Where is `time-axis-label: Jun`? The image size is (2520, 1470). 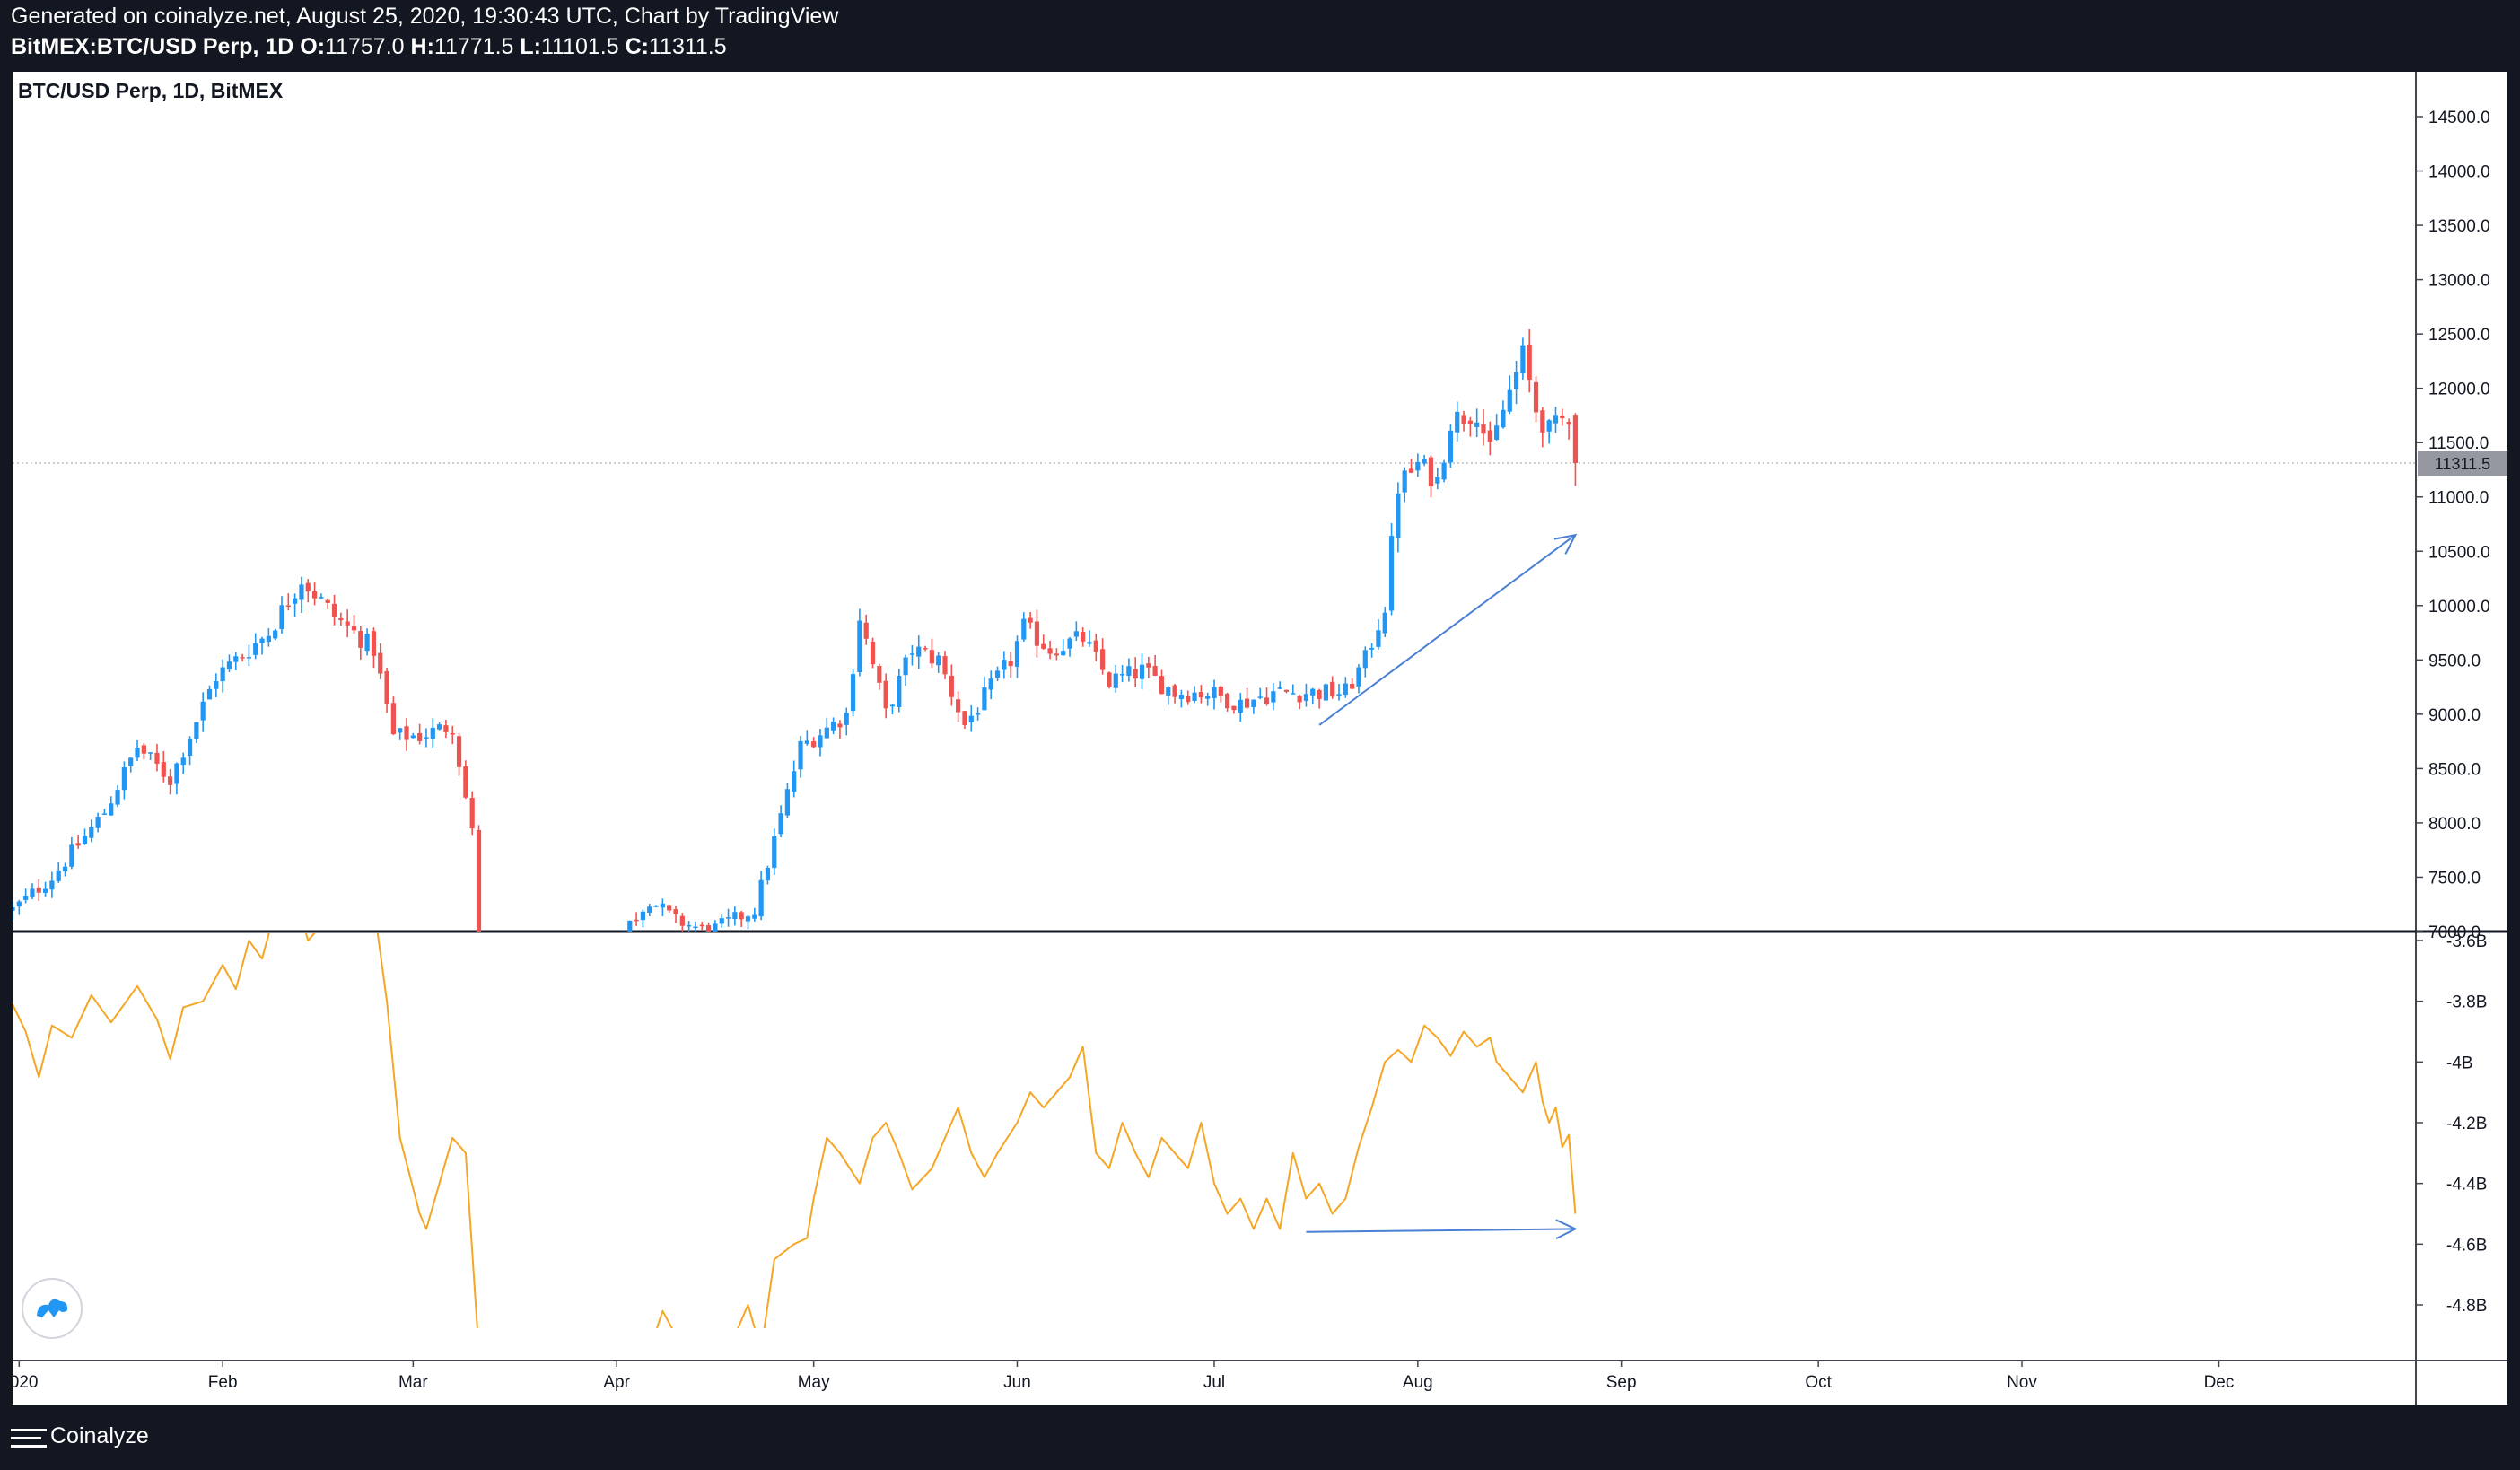
time-axis-label: Jun is located at coordinates (1017, 1382).